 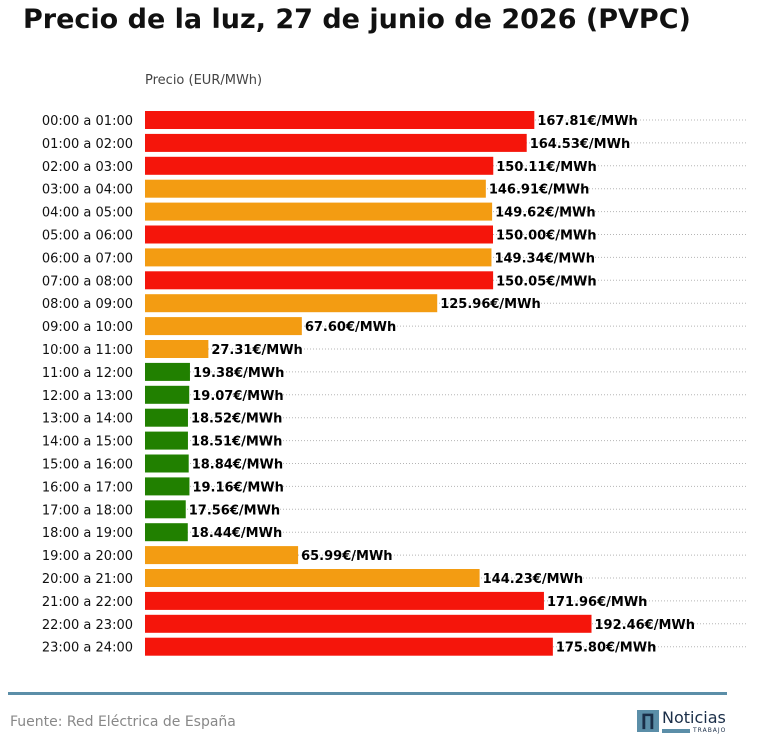 What do you see at coordinates (123, 722) in the screenshot?
I see `source-note: Fuente: Red Eléctrica de España` at bounding box center [123, 722].